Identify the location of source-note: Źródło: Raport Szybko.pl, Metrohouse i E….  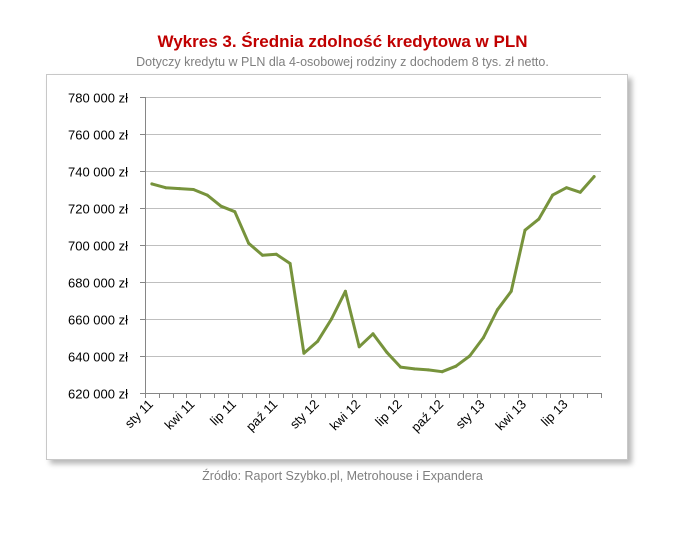
(342, 476).